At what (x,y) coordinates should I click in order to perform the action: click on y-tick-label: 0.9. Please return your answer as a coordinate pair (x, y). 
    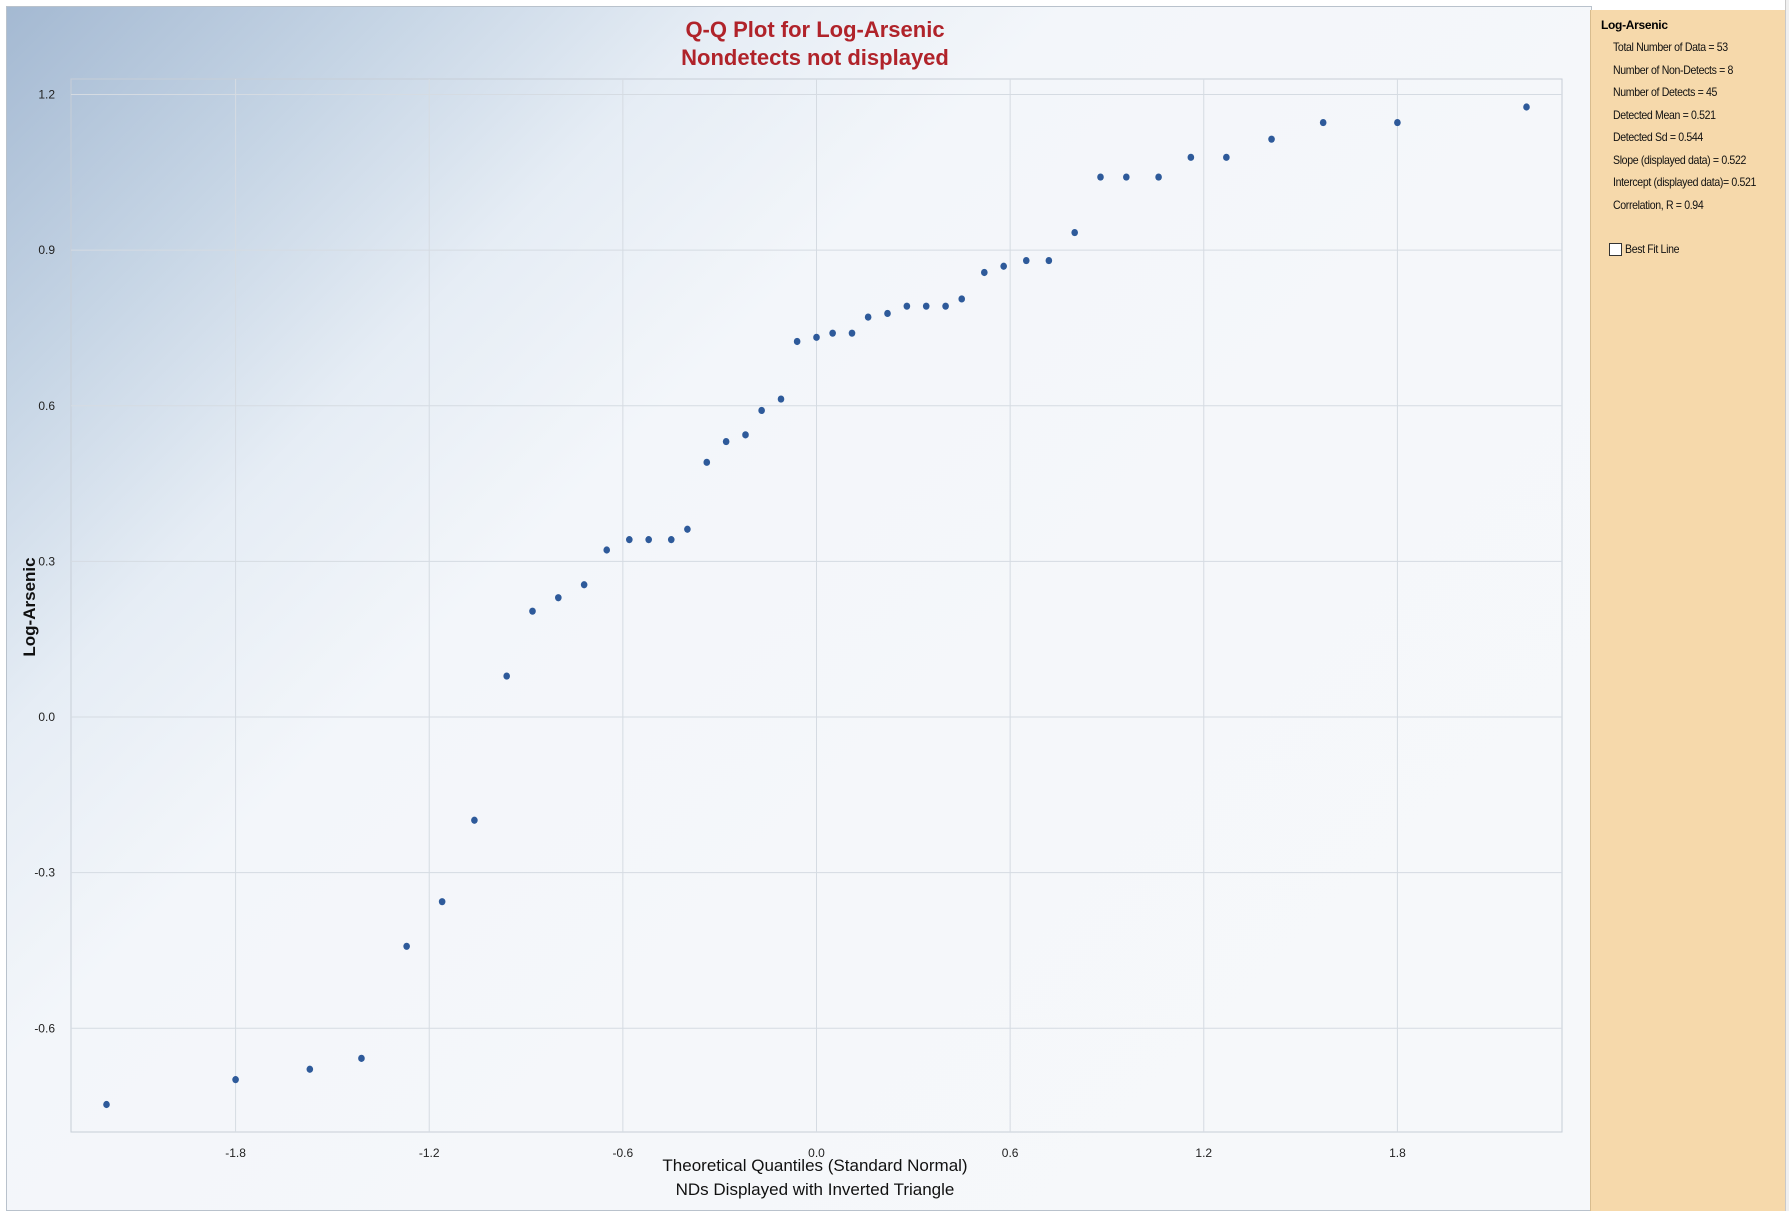
    Looking at the image, I should click on (46, 250).